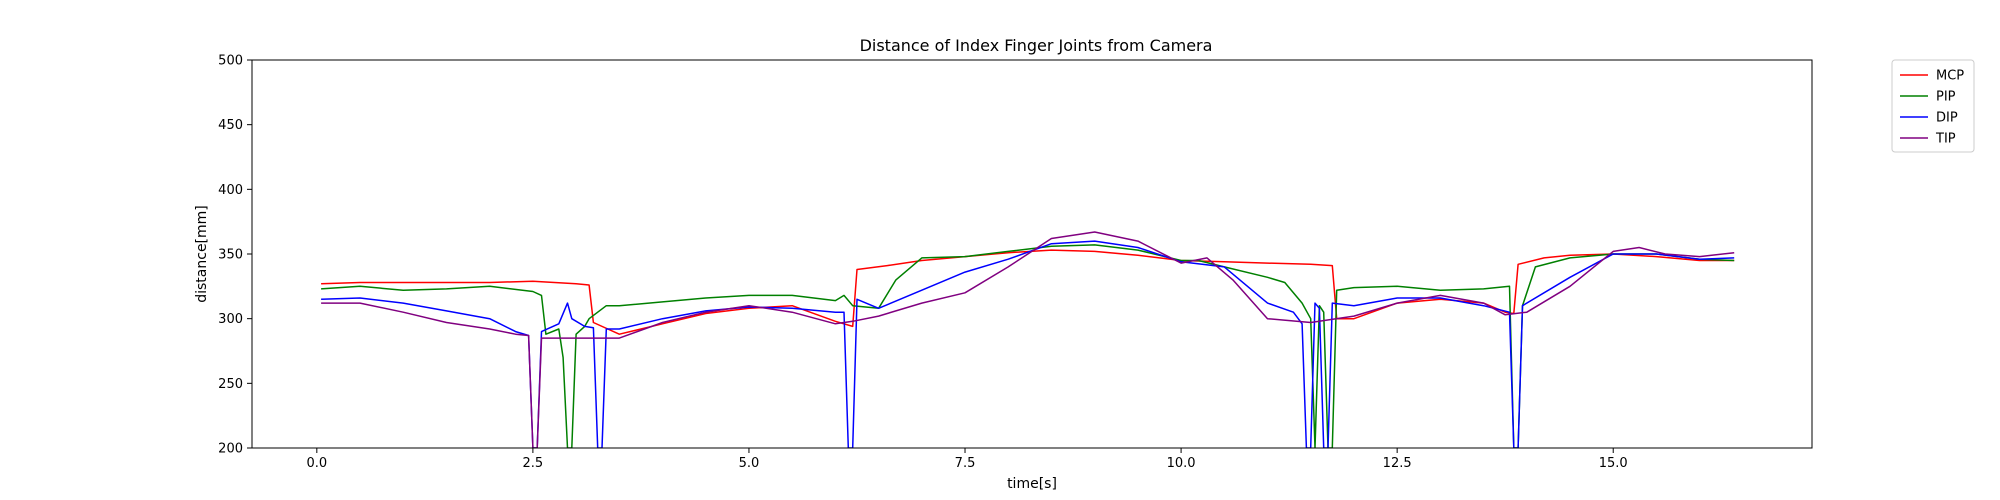 This screenshot has width=2000, height=500. What do you see at coordinates (230, 61) in the screenshot?
I see `y-tick-label: 500` at bounding box center [230, 61].